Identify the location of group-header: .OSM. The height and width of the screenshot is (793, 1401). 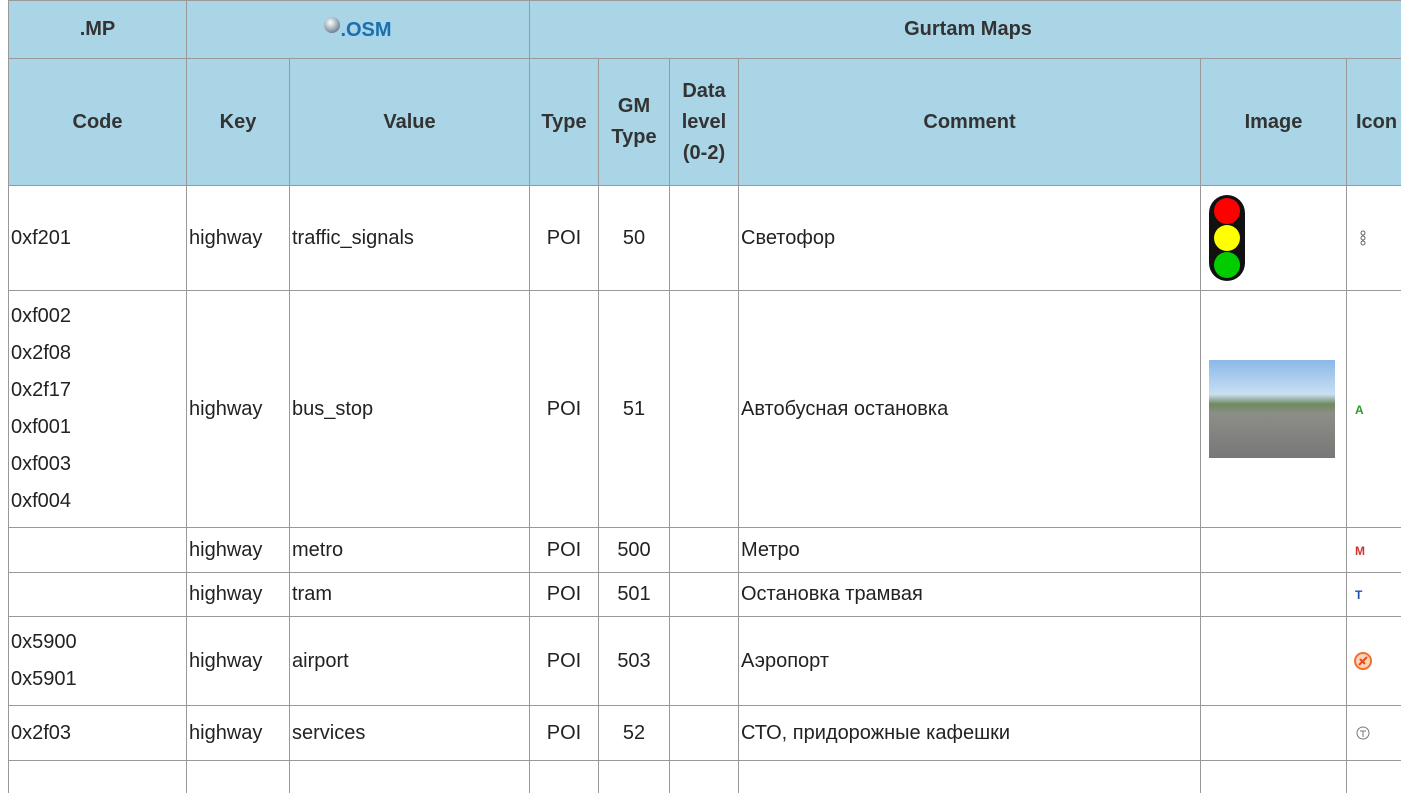
(358, 29).